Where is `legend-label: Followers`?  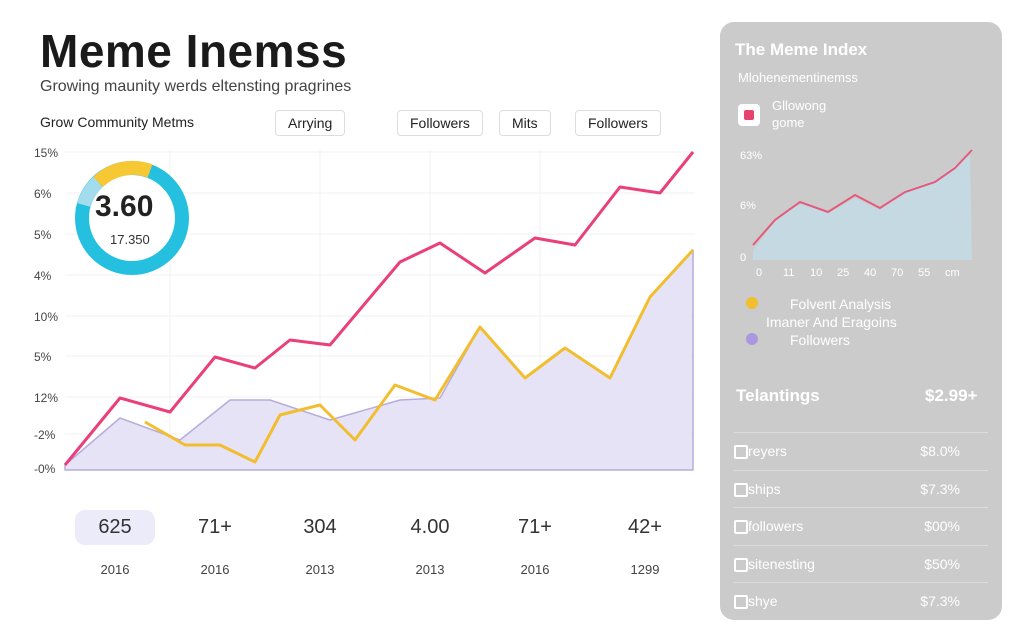 legend-label: Followers is located at coordinates (820, 340).